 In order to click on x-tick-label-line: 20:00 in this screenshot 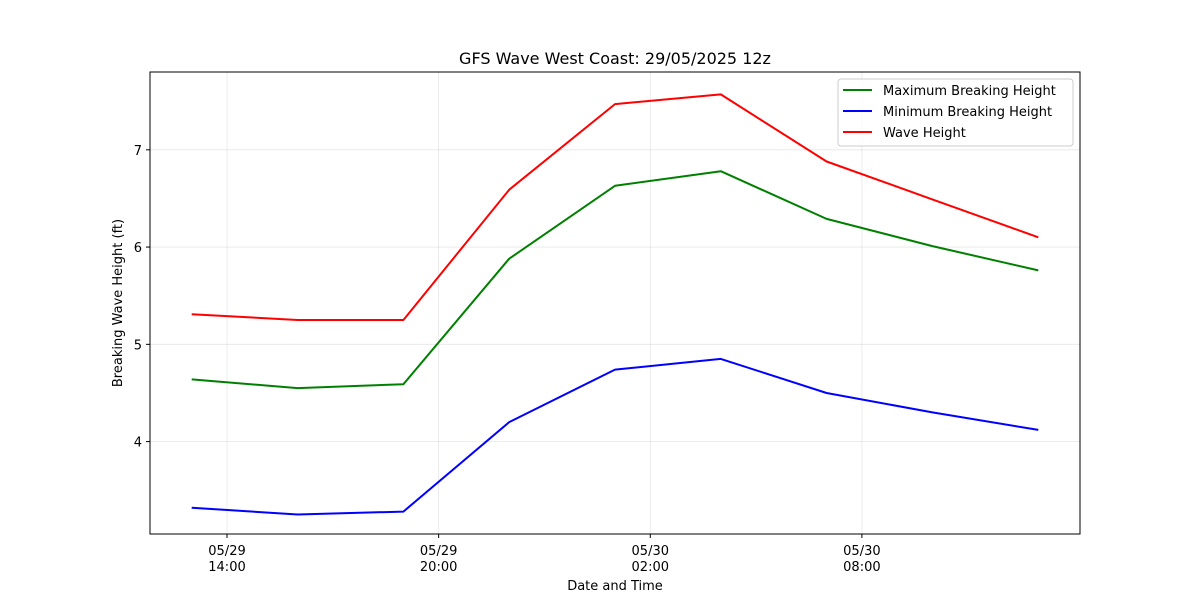, I will do `click(438, 567)`.